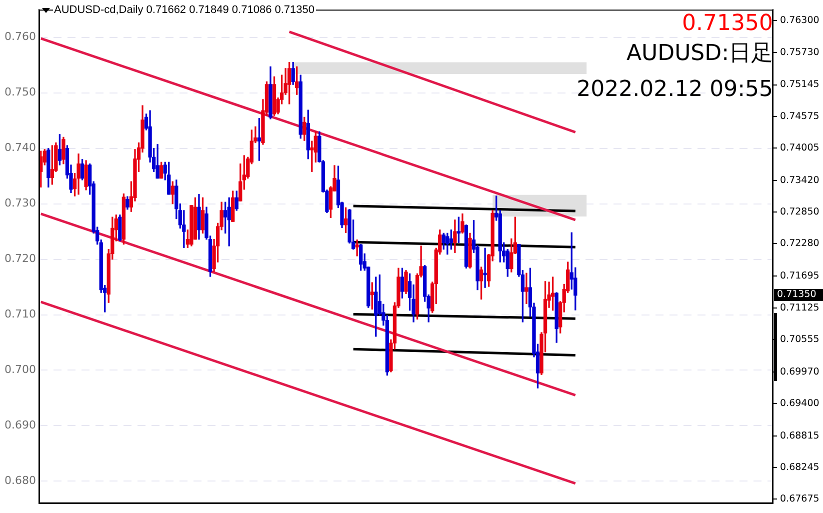 The width and height of the screenshot is (823, 513). What do you see at coordinates (20, 425) in the screenshot?
I see `y-tick-label: 0.690` at bounding box center [20, 425].